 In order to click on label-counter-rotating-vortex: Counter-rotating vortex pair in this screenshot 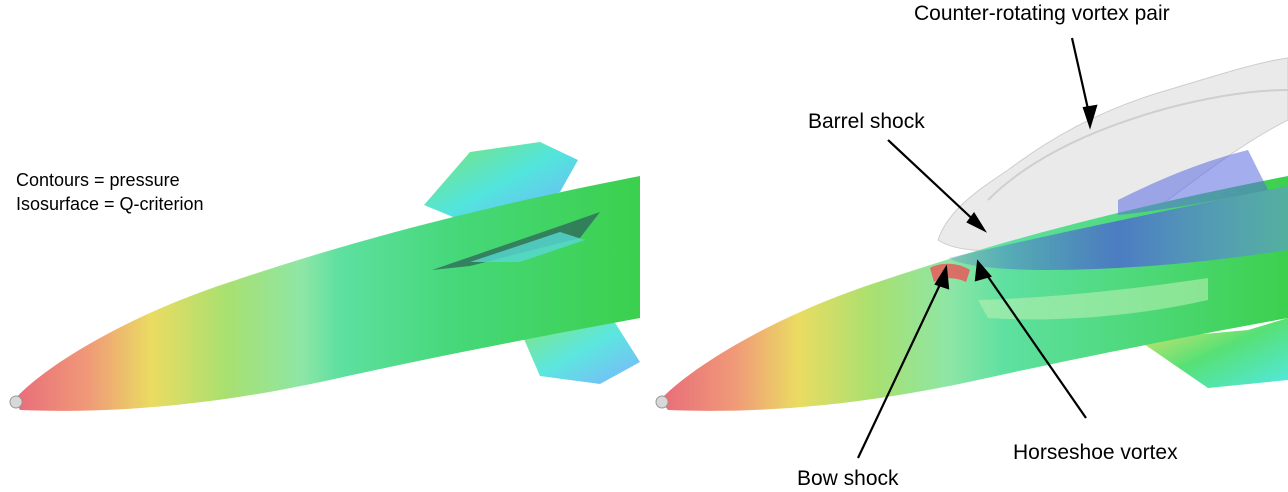, I will do `click(1042, 13)`.